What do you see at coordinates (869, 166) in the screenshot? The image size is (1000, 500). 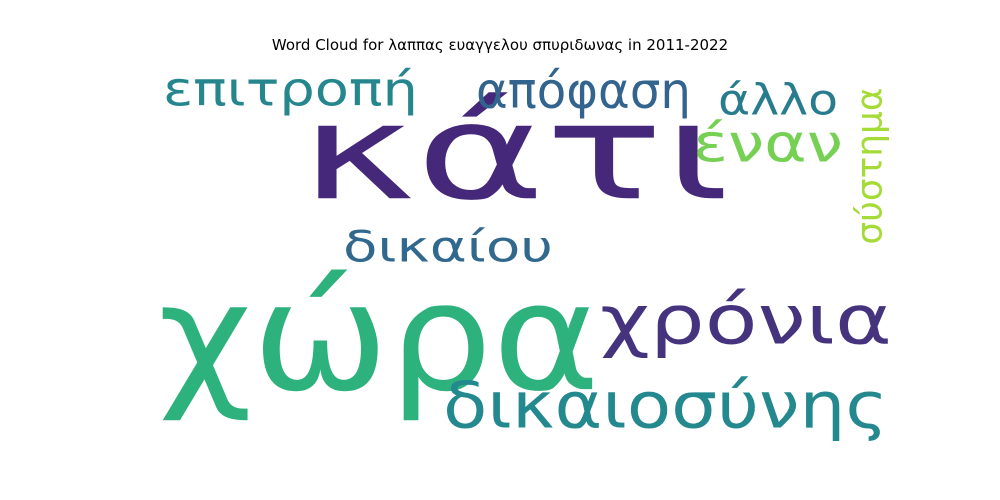 I see `word-10: σύστημα` at bounding box center [869, 166].